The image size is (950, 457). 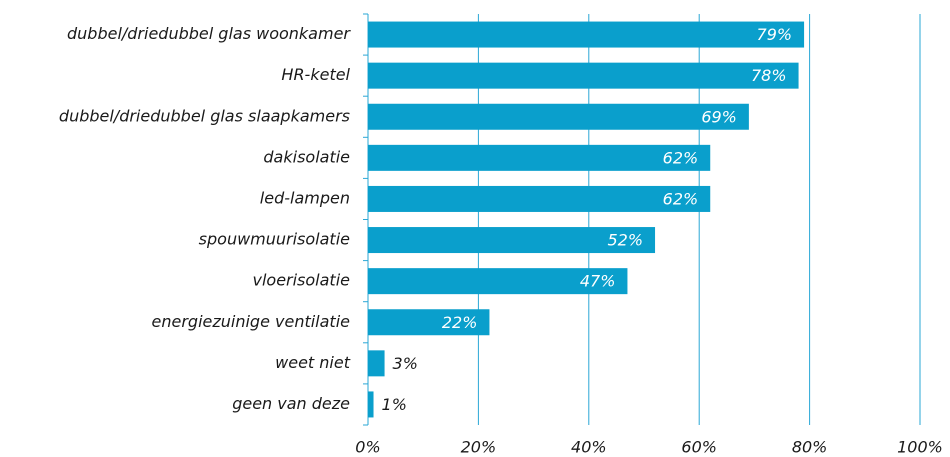 What do you see at coordinates (460, 322) in the screenshot?
I see `value-label: 22%` at bounding box center [460, 322].